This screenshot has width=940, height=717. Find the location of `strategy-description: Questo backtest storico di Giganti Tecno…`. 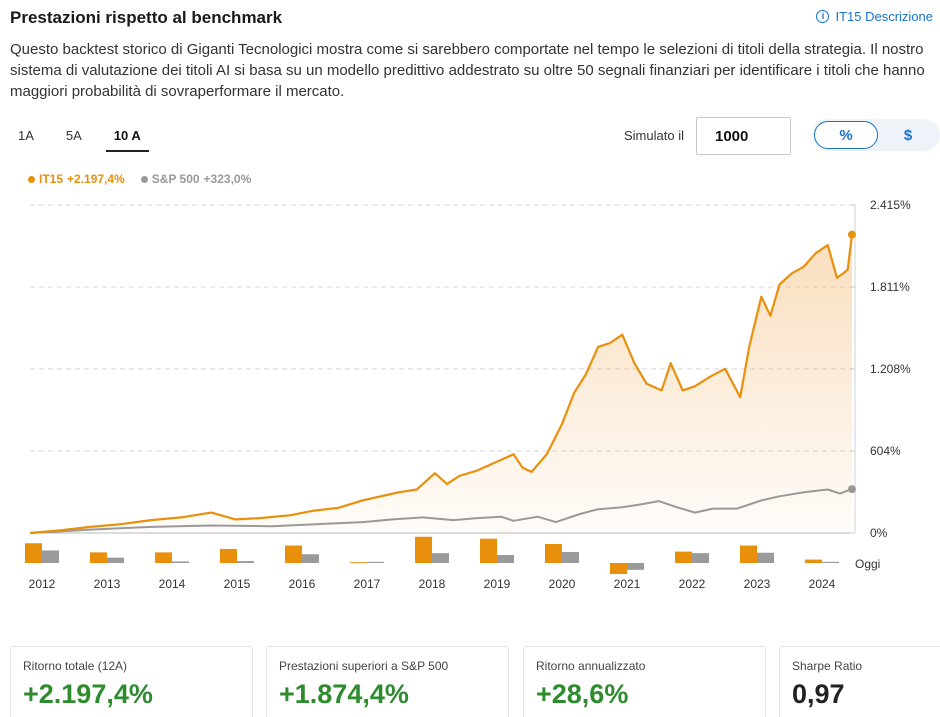

strategy-description: Questo backtest storico di Giganti Tecno… is located at coordinates (467, 70).